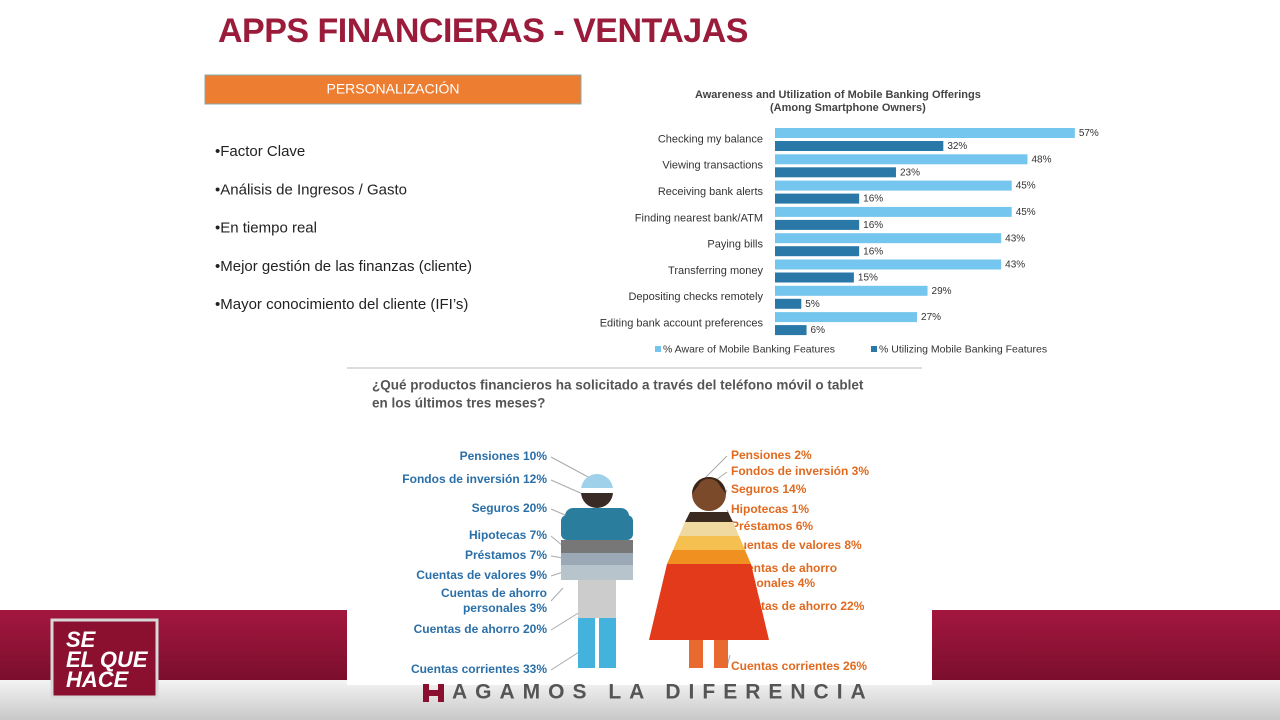  What do you see at coordinates (848, 108) in the screenshot?
I see `chart-subtitle: (Among Smartphone Owners)` at bounding box center [848, 108].